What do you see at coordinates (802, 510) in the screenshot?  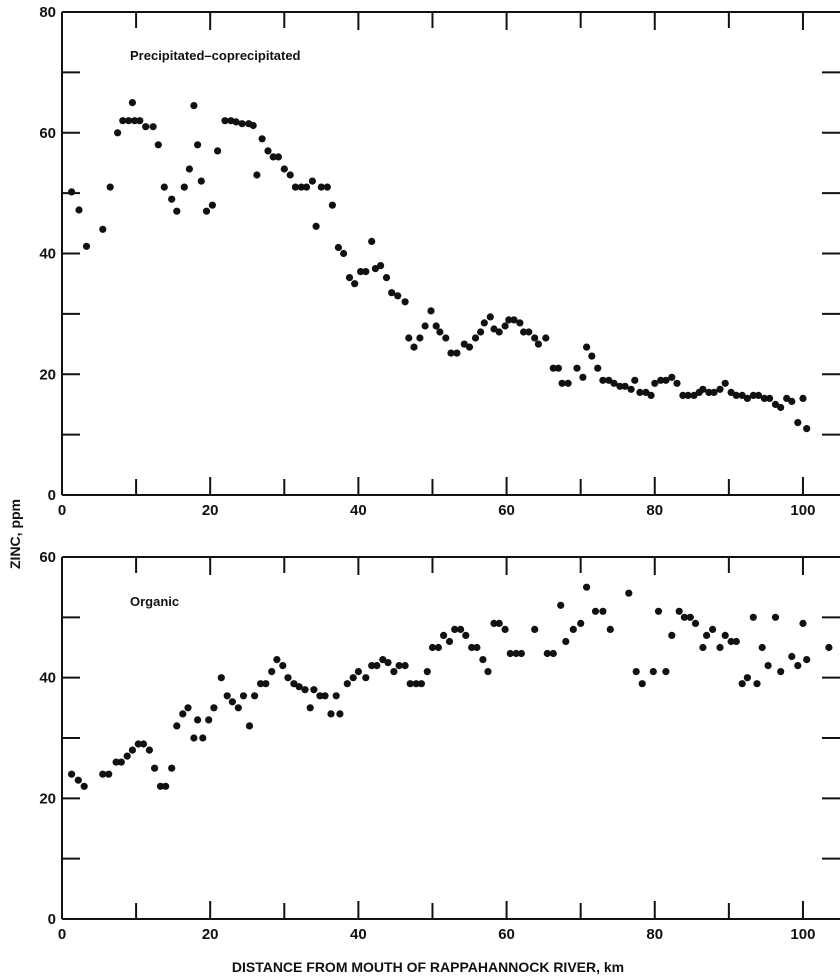 I see `x-tick-label: 100` at bounding box center [802, 510].